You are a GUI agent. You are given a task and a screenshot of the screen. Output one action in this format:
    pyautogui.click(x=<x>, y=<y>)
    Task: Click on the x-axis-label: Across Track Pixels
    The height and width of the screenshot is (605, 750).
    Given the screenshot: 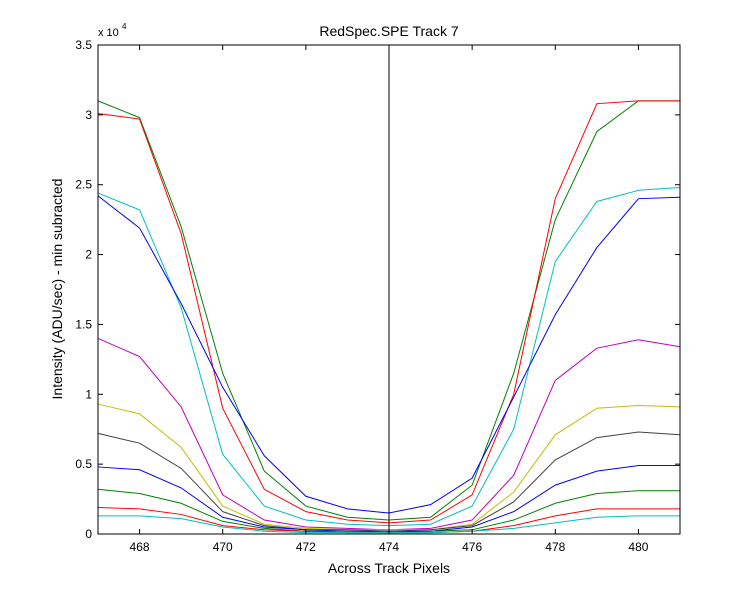 What is the action you would take?
    pyautogui.click(x=389, y=568)
    